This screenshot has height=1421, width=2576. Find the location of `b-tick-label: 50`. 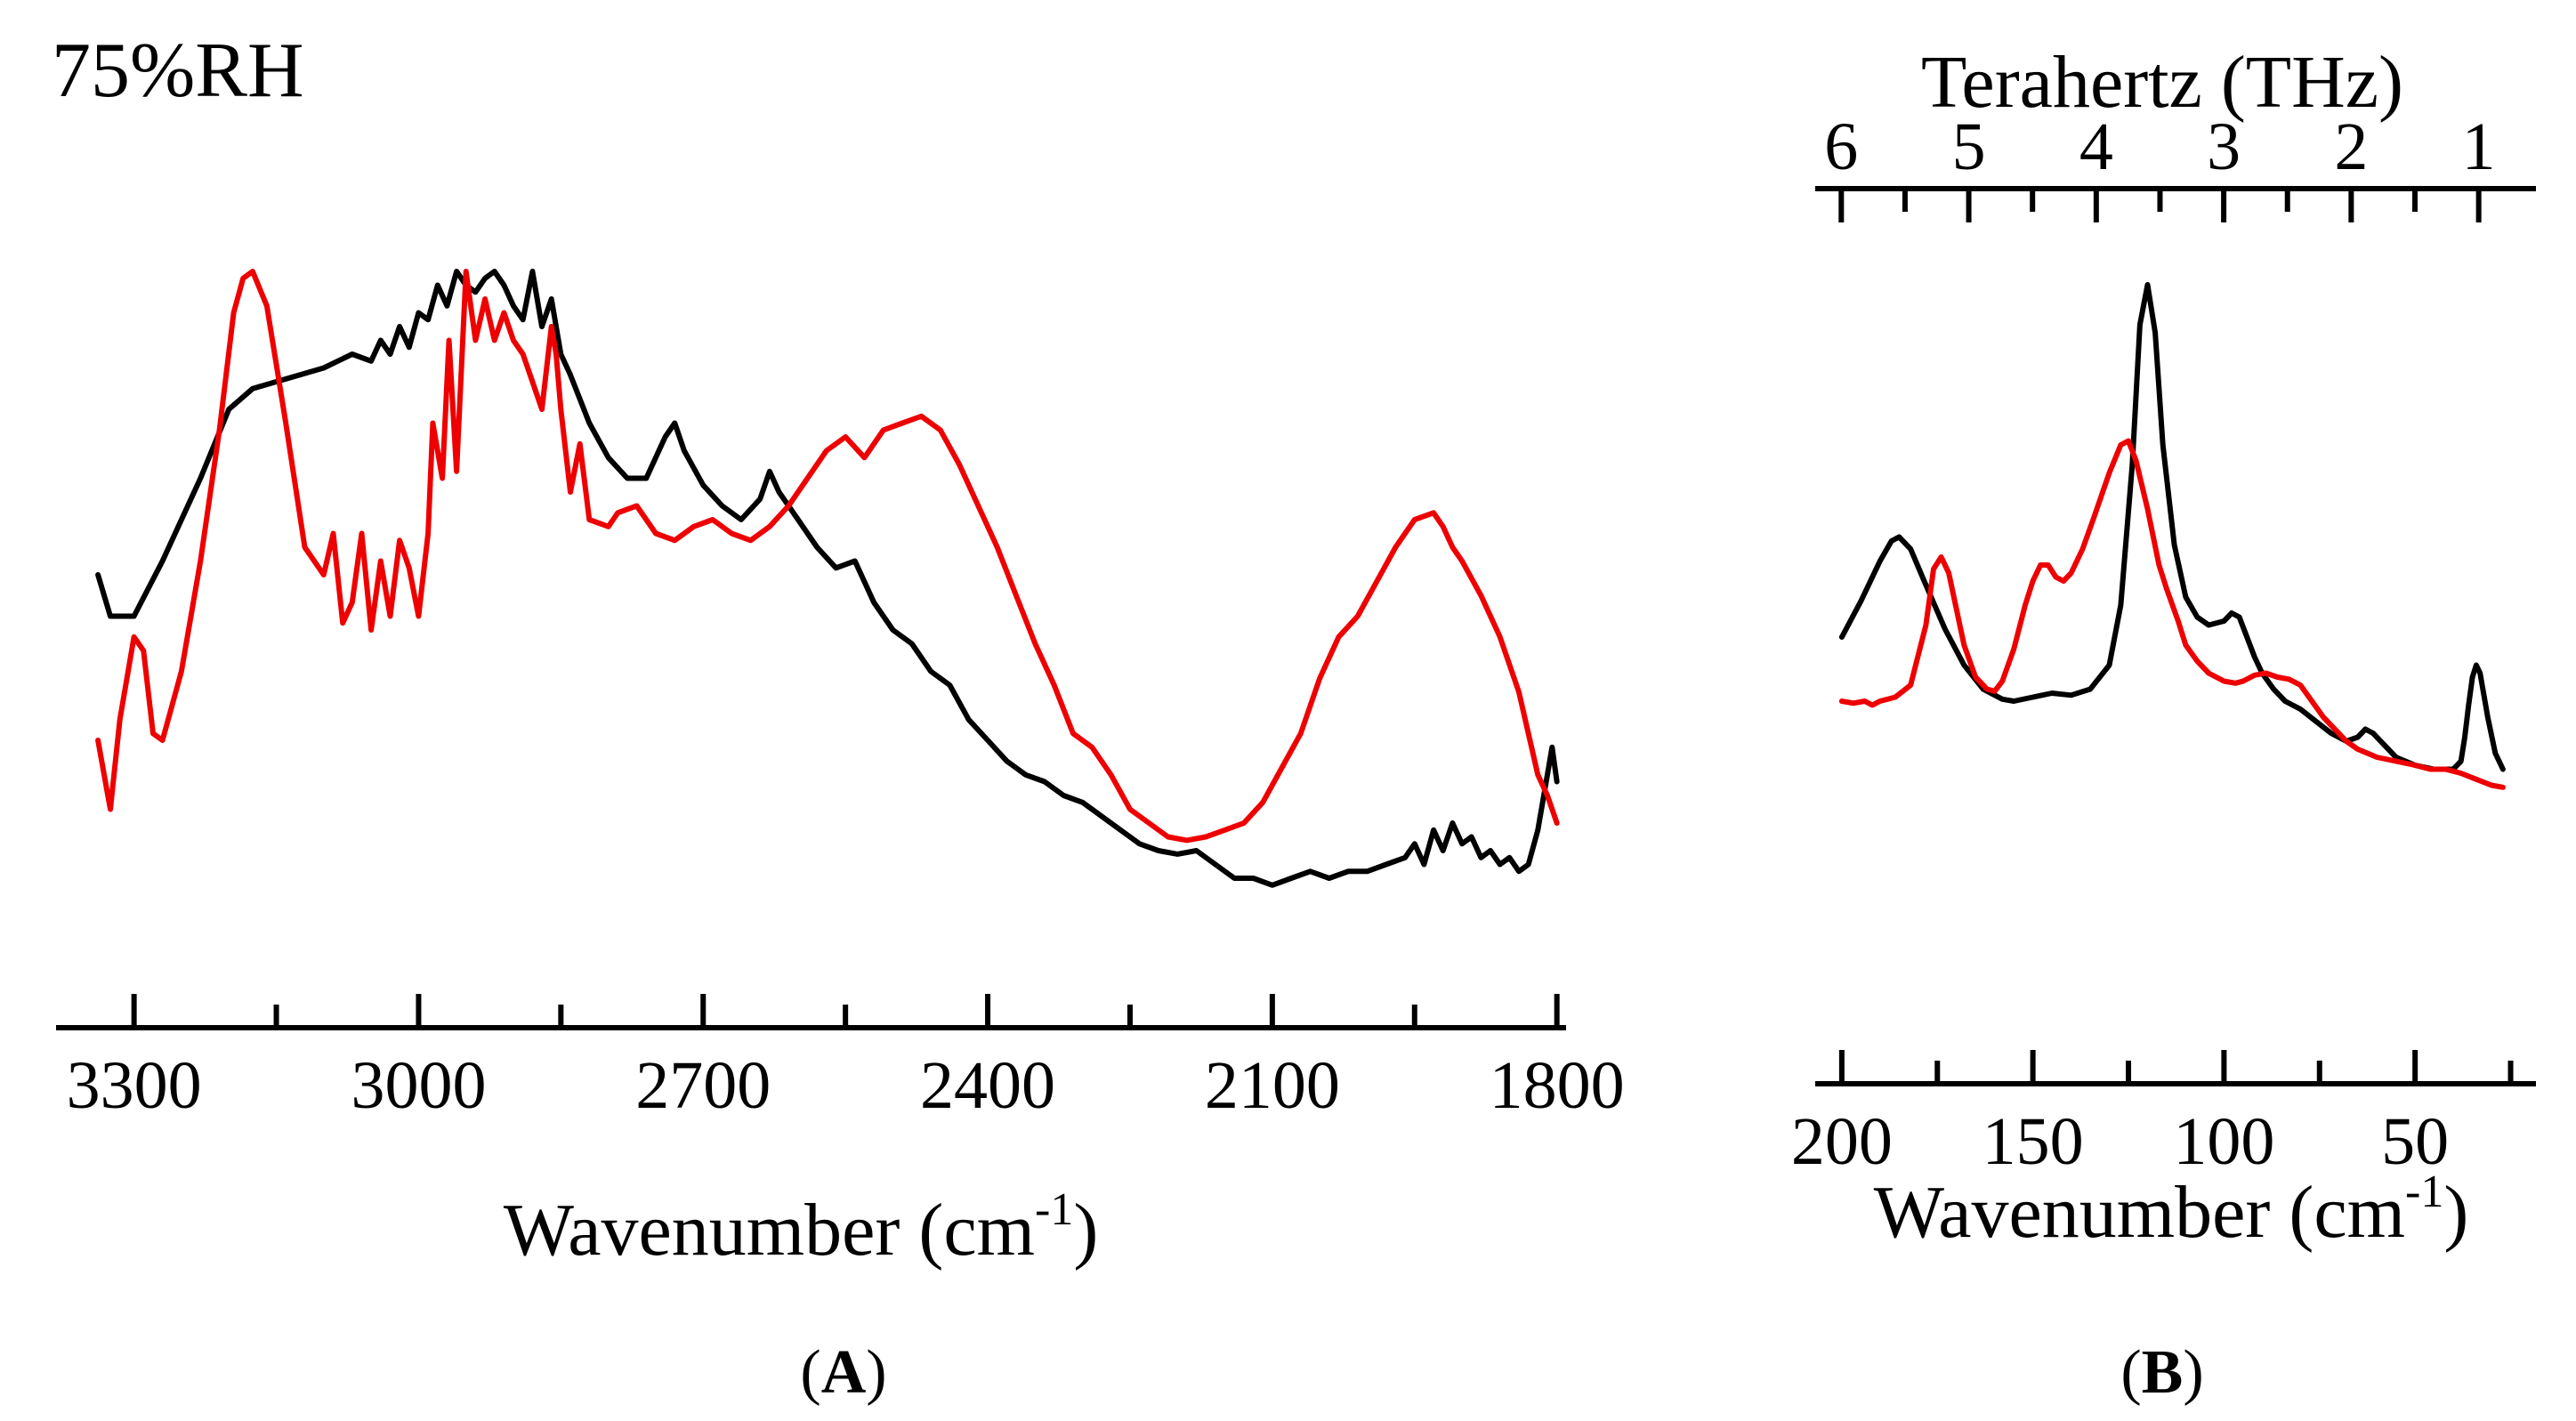

b-tick-label: 50 is located at coordinates (2415, 1141).